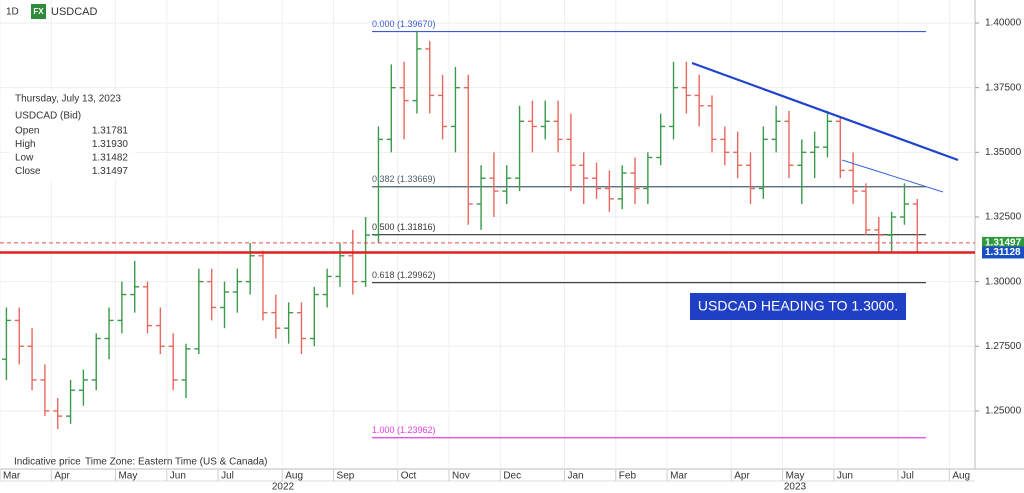  I want to click on info-instrument: USDCAD (Bid), so click(48, 116).